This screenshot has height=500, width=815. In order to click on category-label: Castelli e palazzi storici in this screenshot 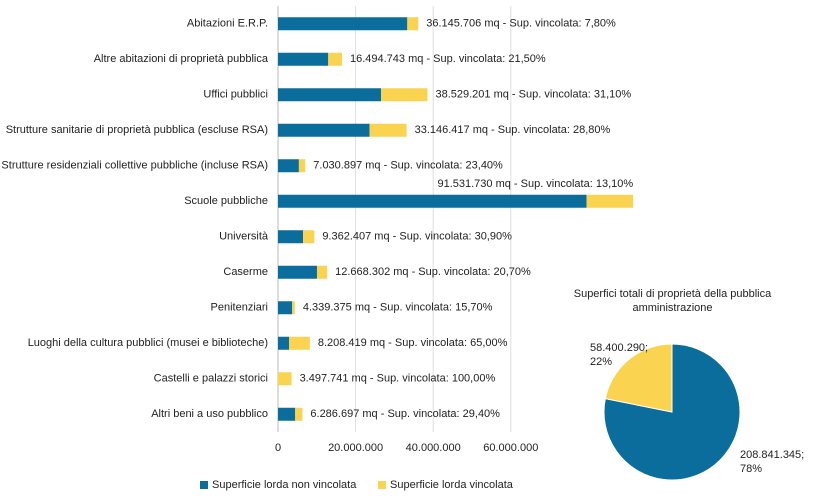, I will do `click(211, 379)`.